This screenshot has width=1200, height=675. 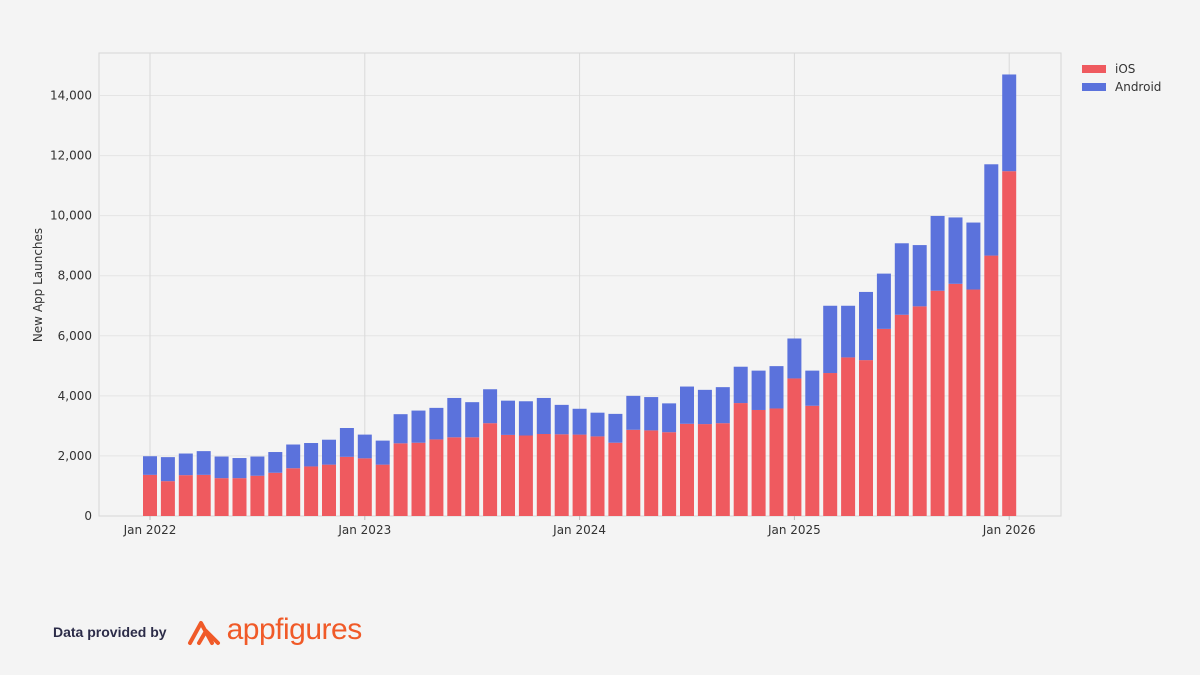 What do you see at coordinates (71, 156) in the screenshot?
I see `y-tick-label: 12,000` at bounding box center [71, 156].